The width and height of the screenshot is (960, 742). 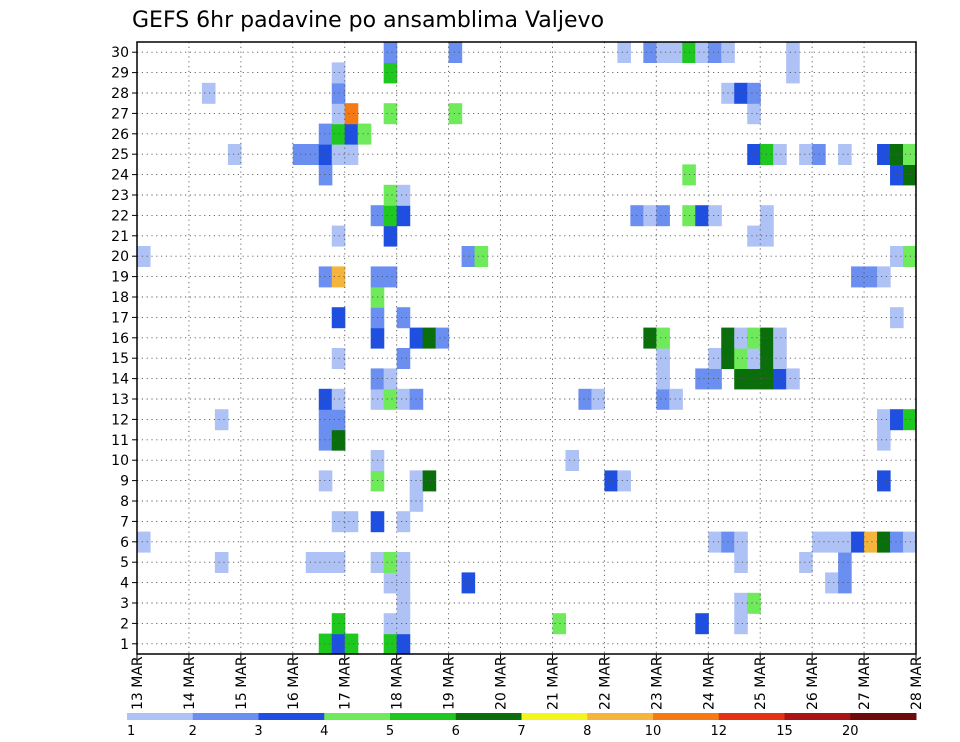 I want to click on x-tick-label: 14 MAR, so click(x=190, y=683).